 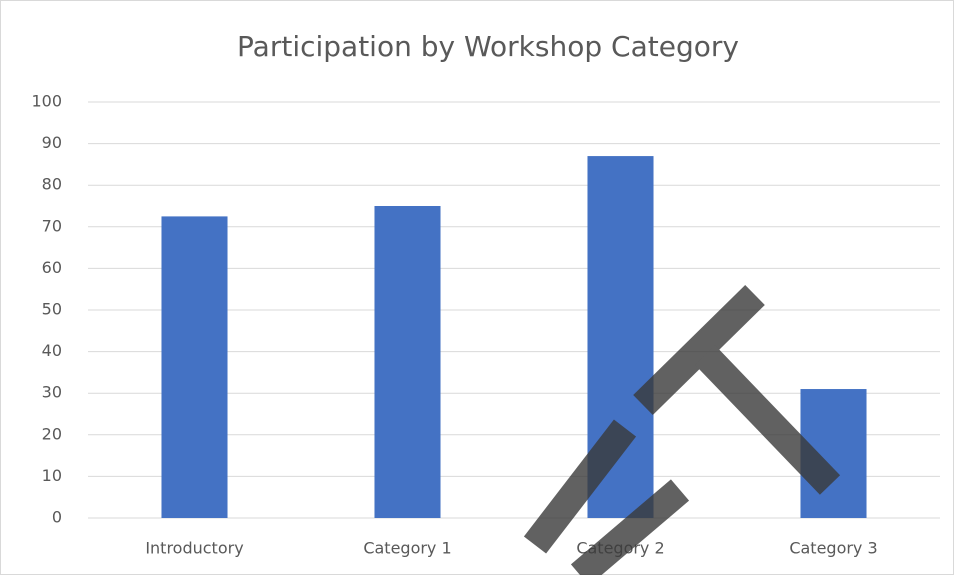 What do you see at coordinates (52, 142) in the screenshot?
I see `y-tick-label: 90` at bounding box center [52, 142].